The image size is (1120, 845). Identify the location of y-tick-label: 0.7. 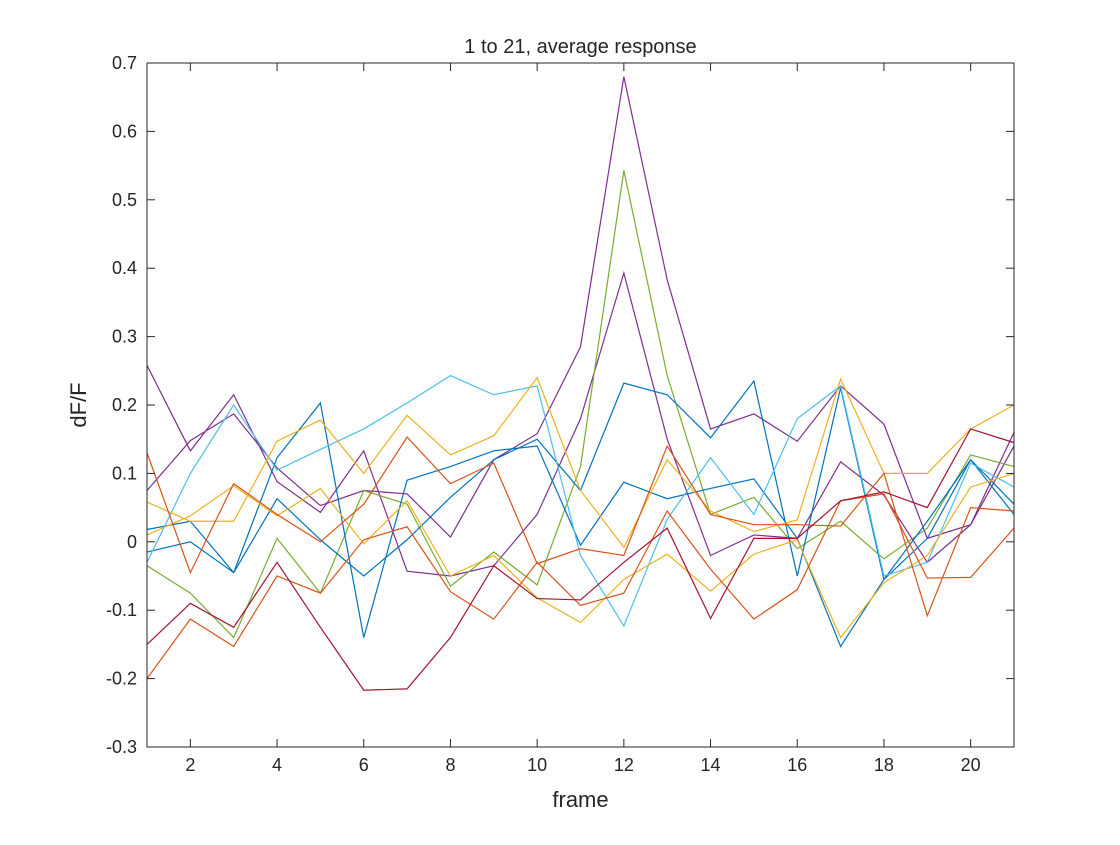
(124, 63).